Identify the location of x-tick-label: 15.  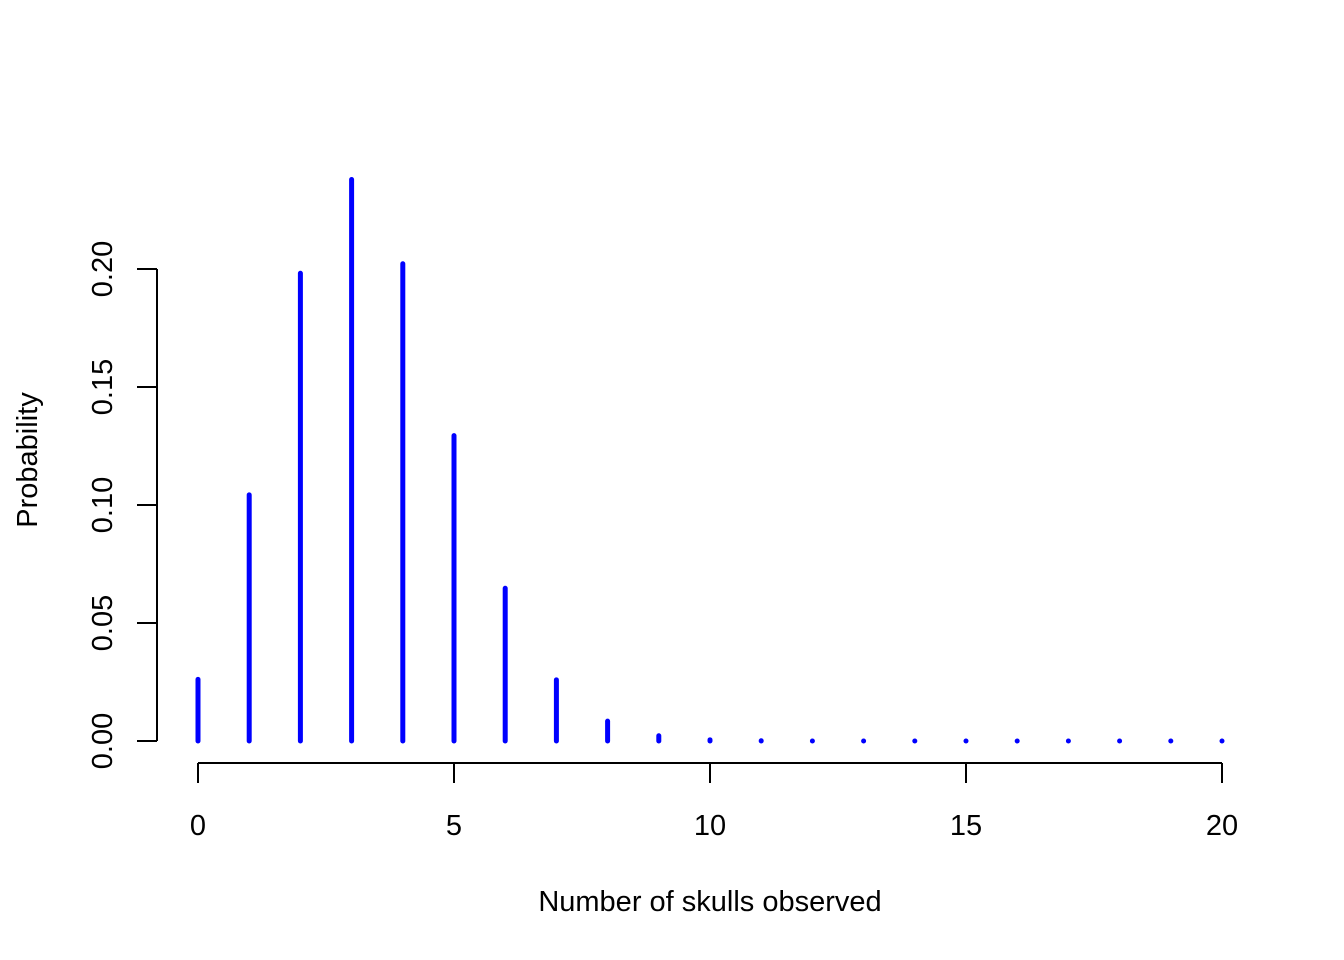
(966, 826).